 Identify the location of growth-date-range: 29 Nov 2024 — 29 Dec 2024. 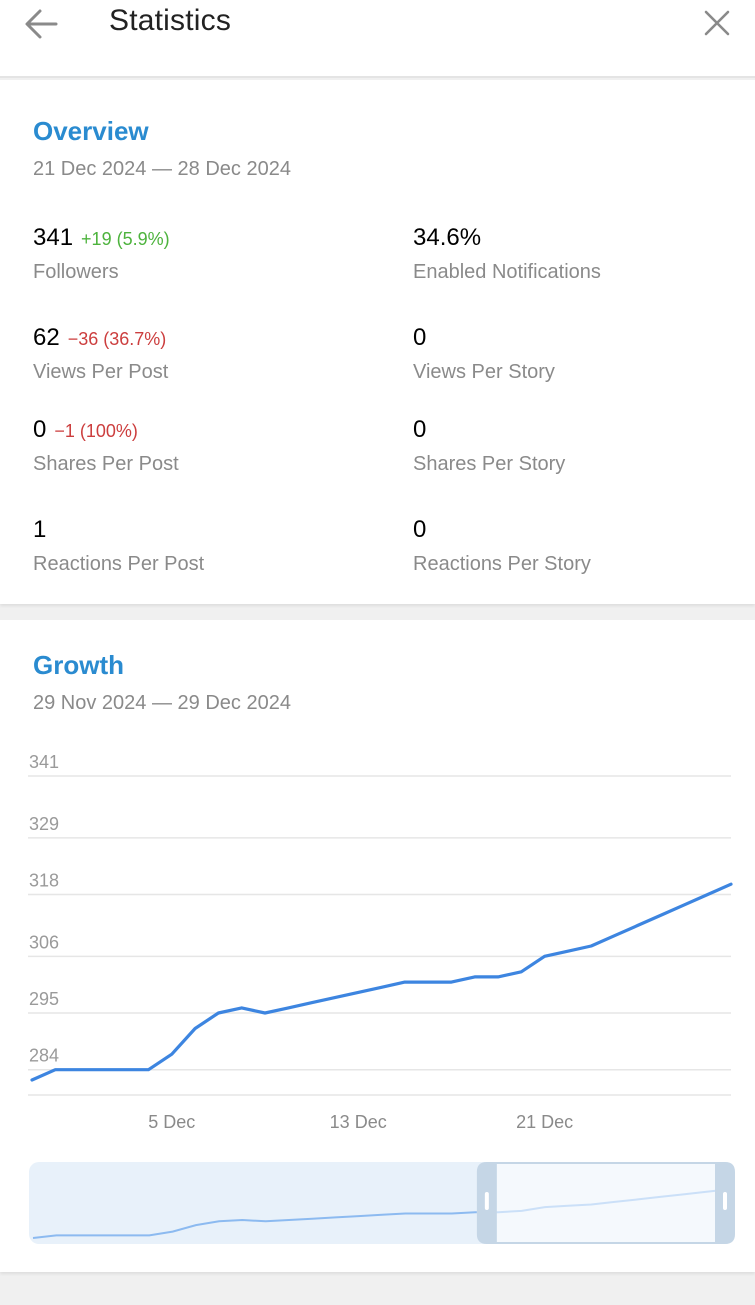
(162, 703).